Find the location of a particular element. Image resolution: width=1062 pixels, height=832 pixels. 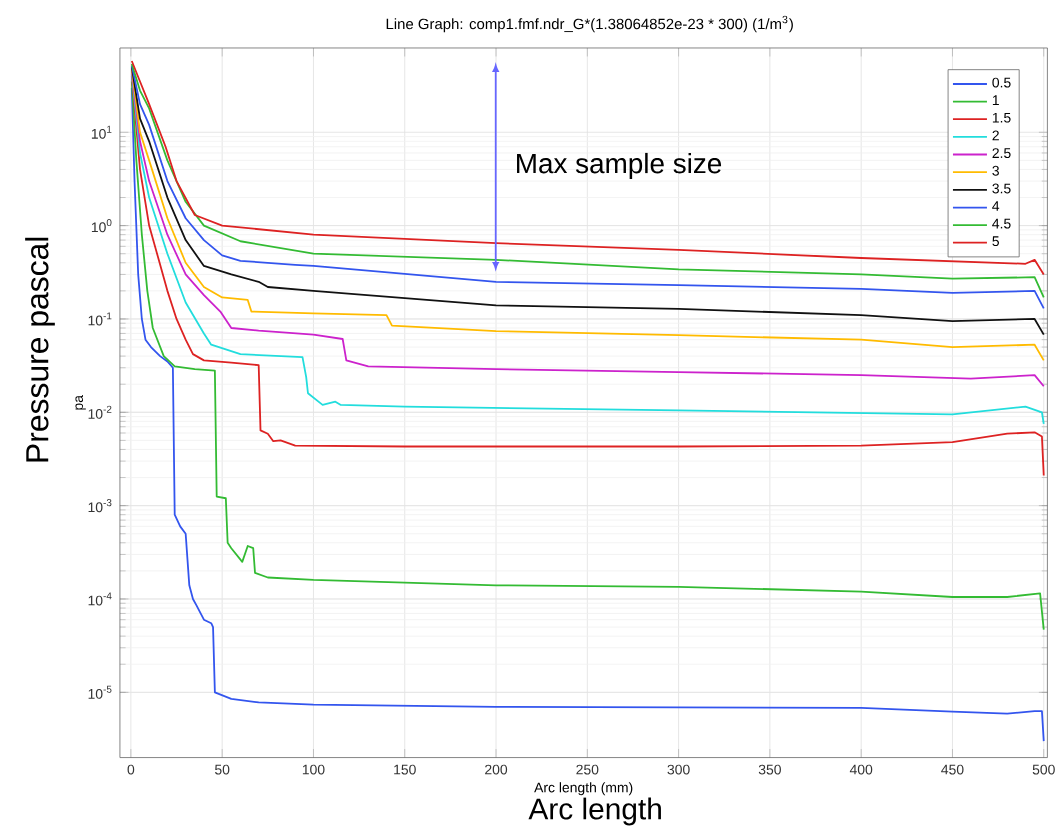

text: Pressure pascal is located at coordinates (40, 349).